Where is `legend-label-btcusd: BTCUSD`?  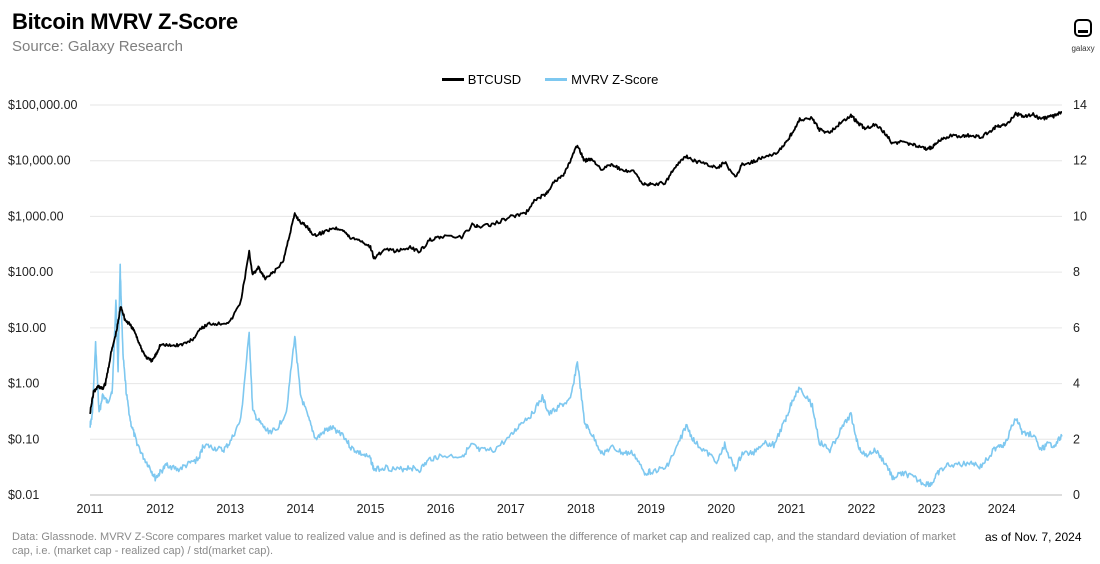 legend-label-btcusd: BTCUSD is located at coordinates (494, 79).